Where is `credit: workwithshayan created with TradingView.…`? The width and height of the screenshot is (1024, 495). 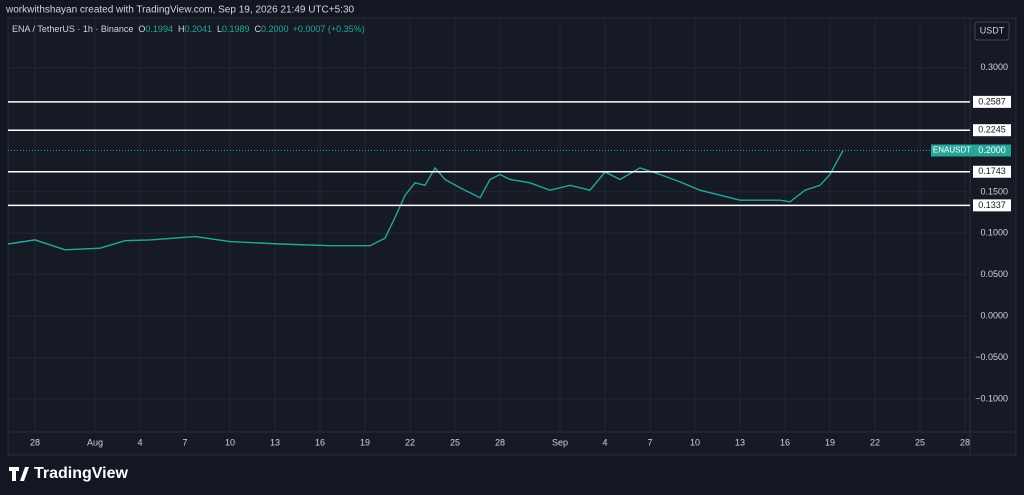
credit: workwithshayan created with TradingView.… is located at coordinates (180, 10).